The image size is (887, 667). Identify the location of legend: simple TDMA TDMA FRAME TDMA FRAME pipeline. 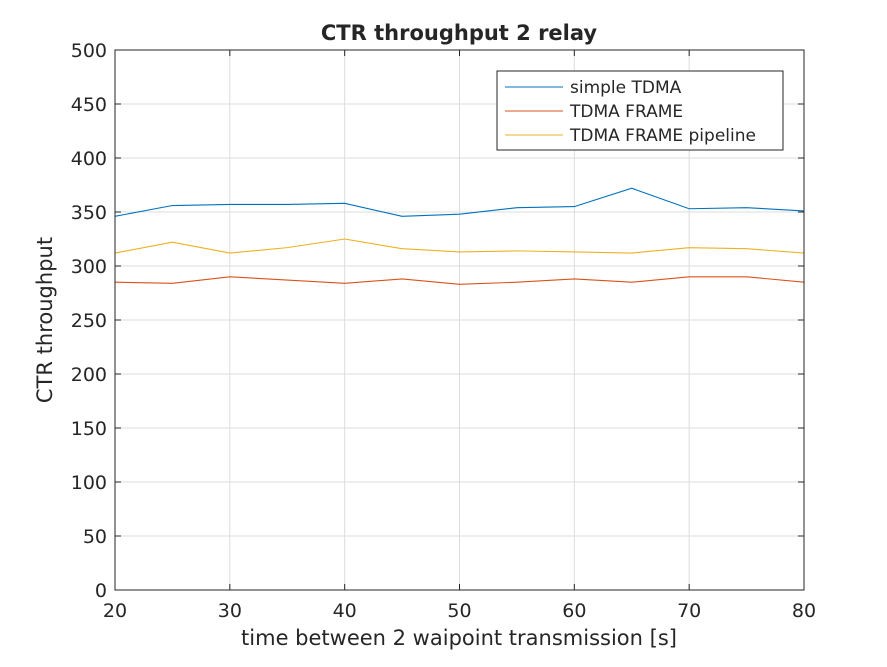
(640, 110).